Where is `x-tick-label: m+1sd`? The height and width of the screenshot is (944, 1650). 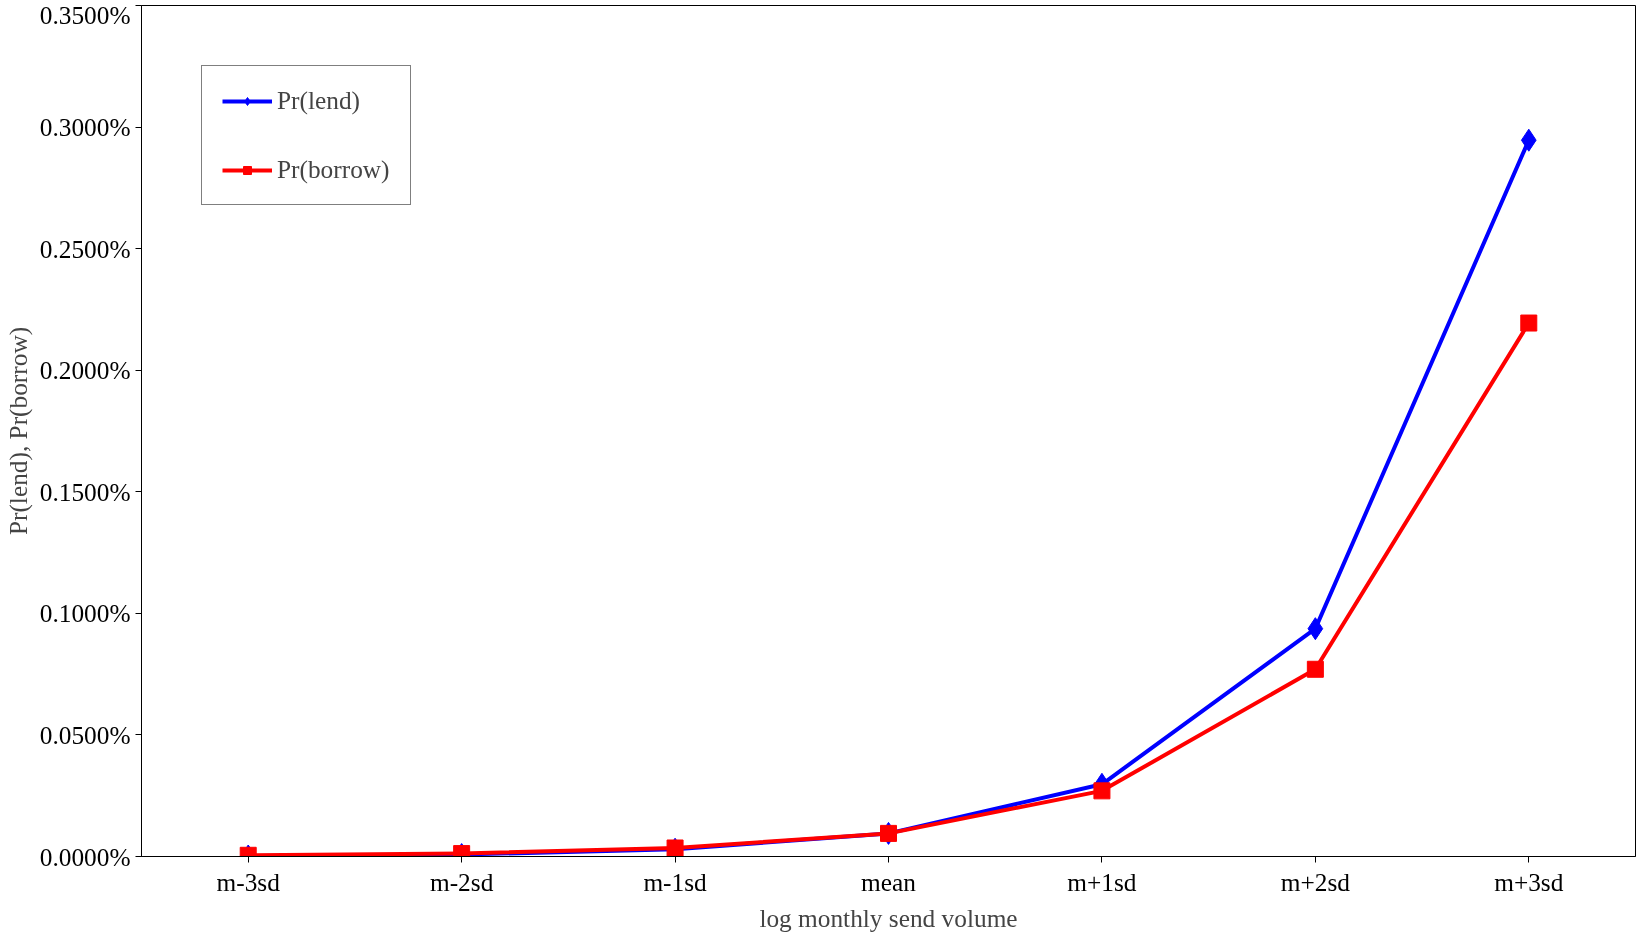 x-tick-label: m+1sd is located at coordinates (1102, 881).